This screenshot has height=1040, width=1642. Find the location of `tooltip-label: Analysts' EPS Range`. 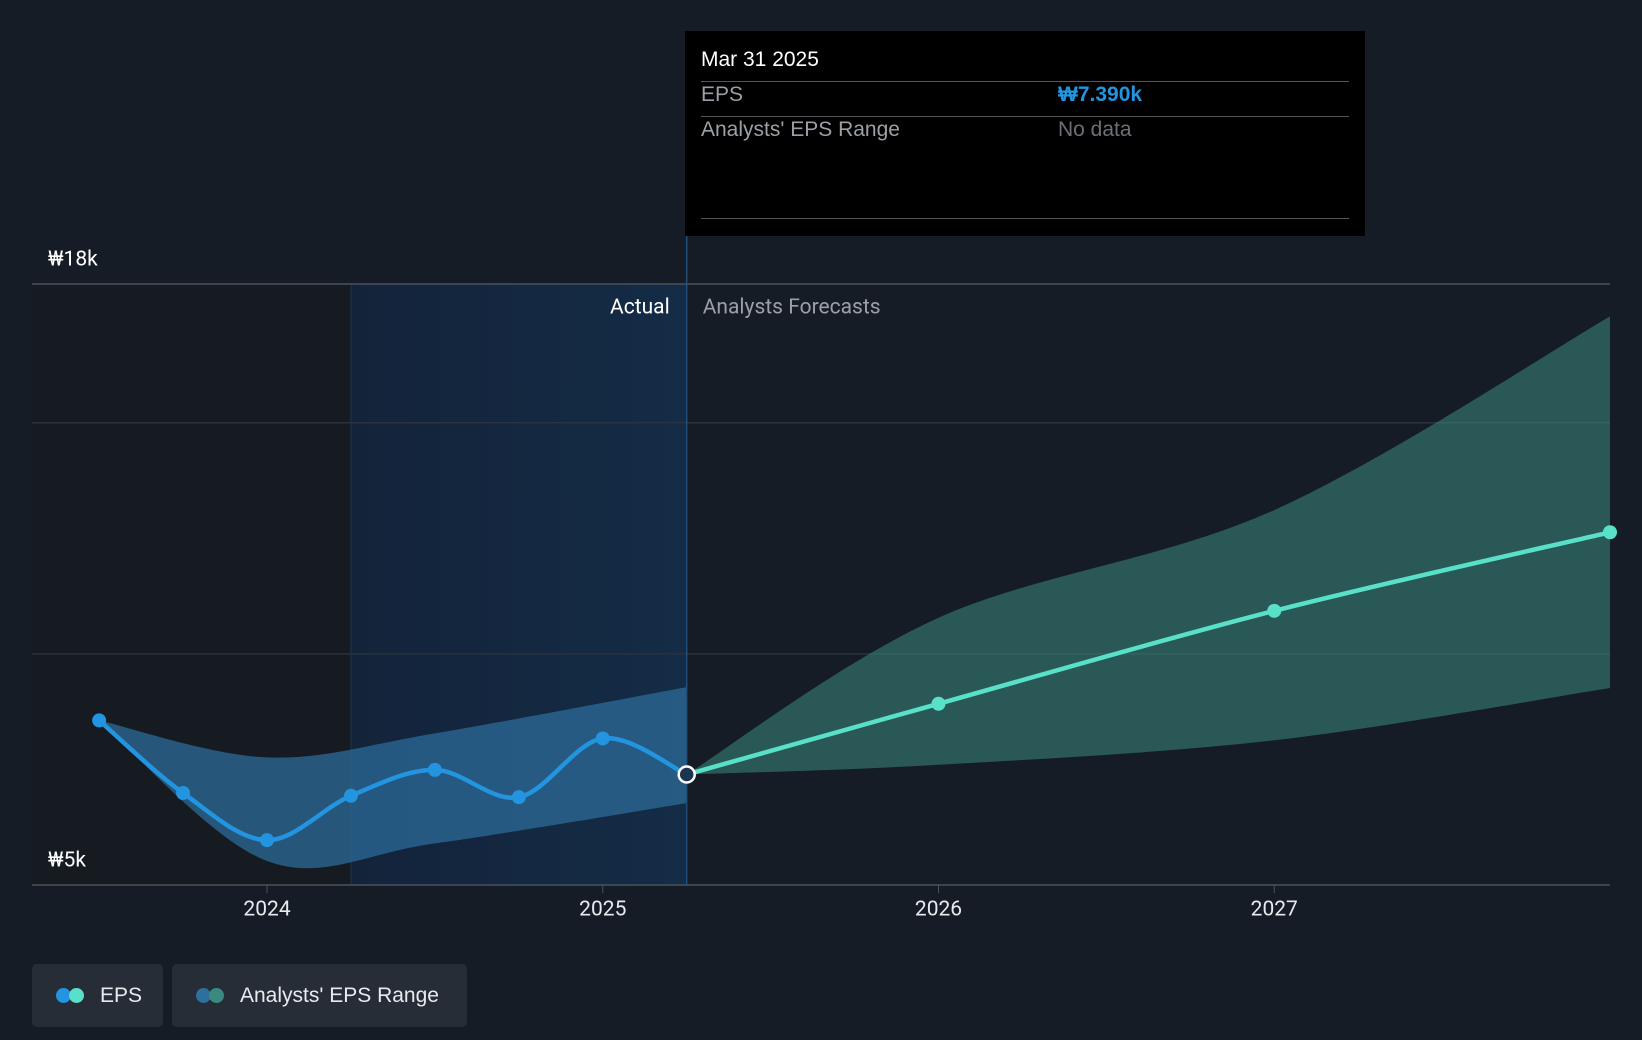

tooltip-label: Analysts' EPS Range is located at coordinates (800, 129).